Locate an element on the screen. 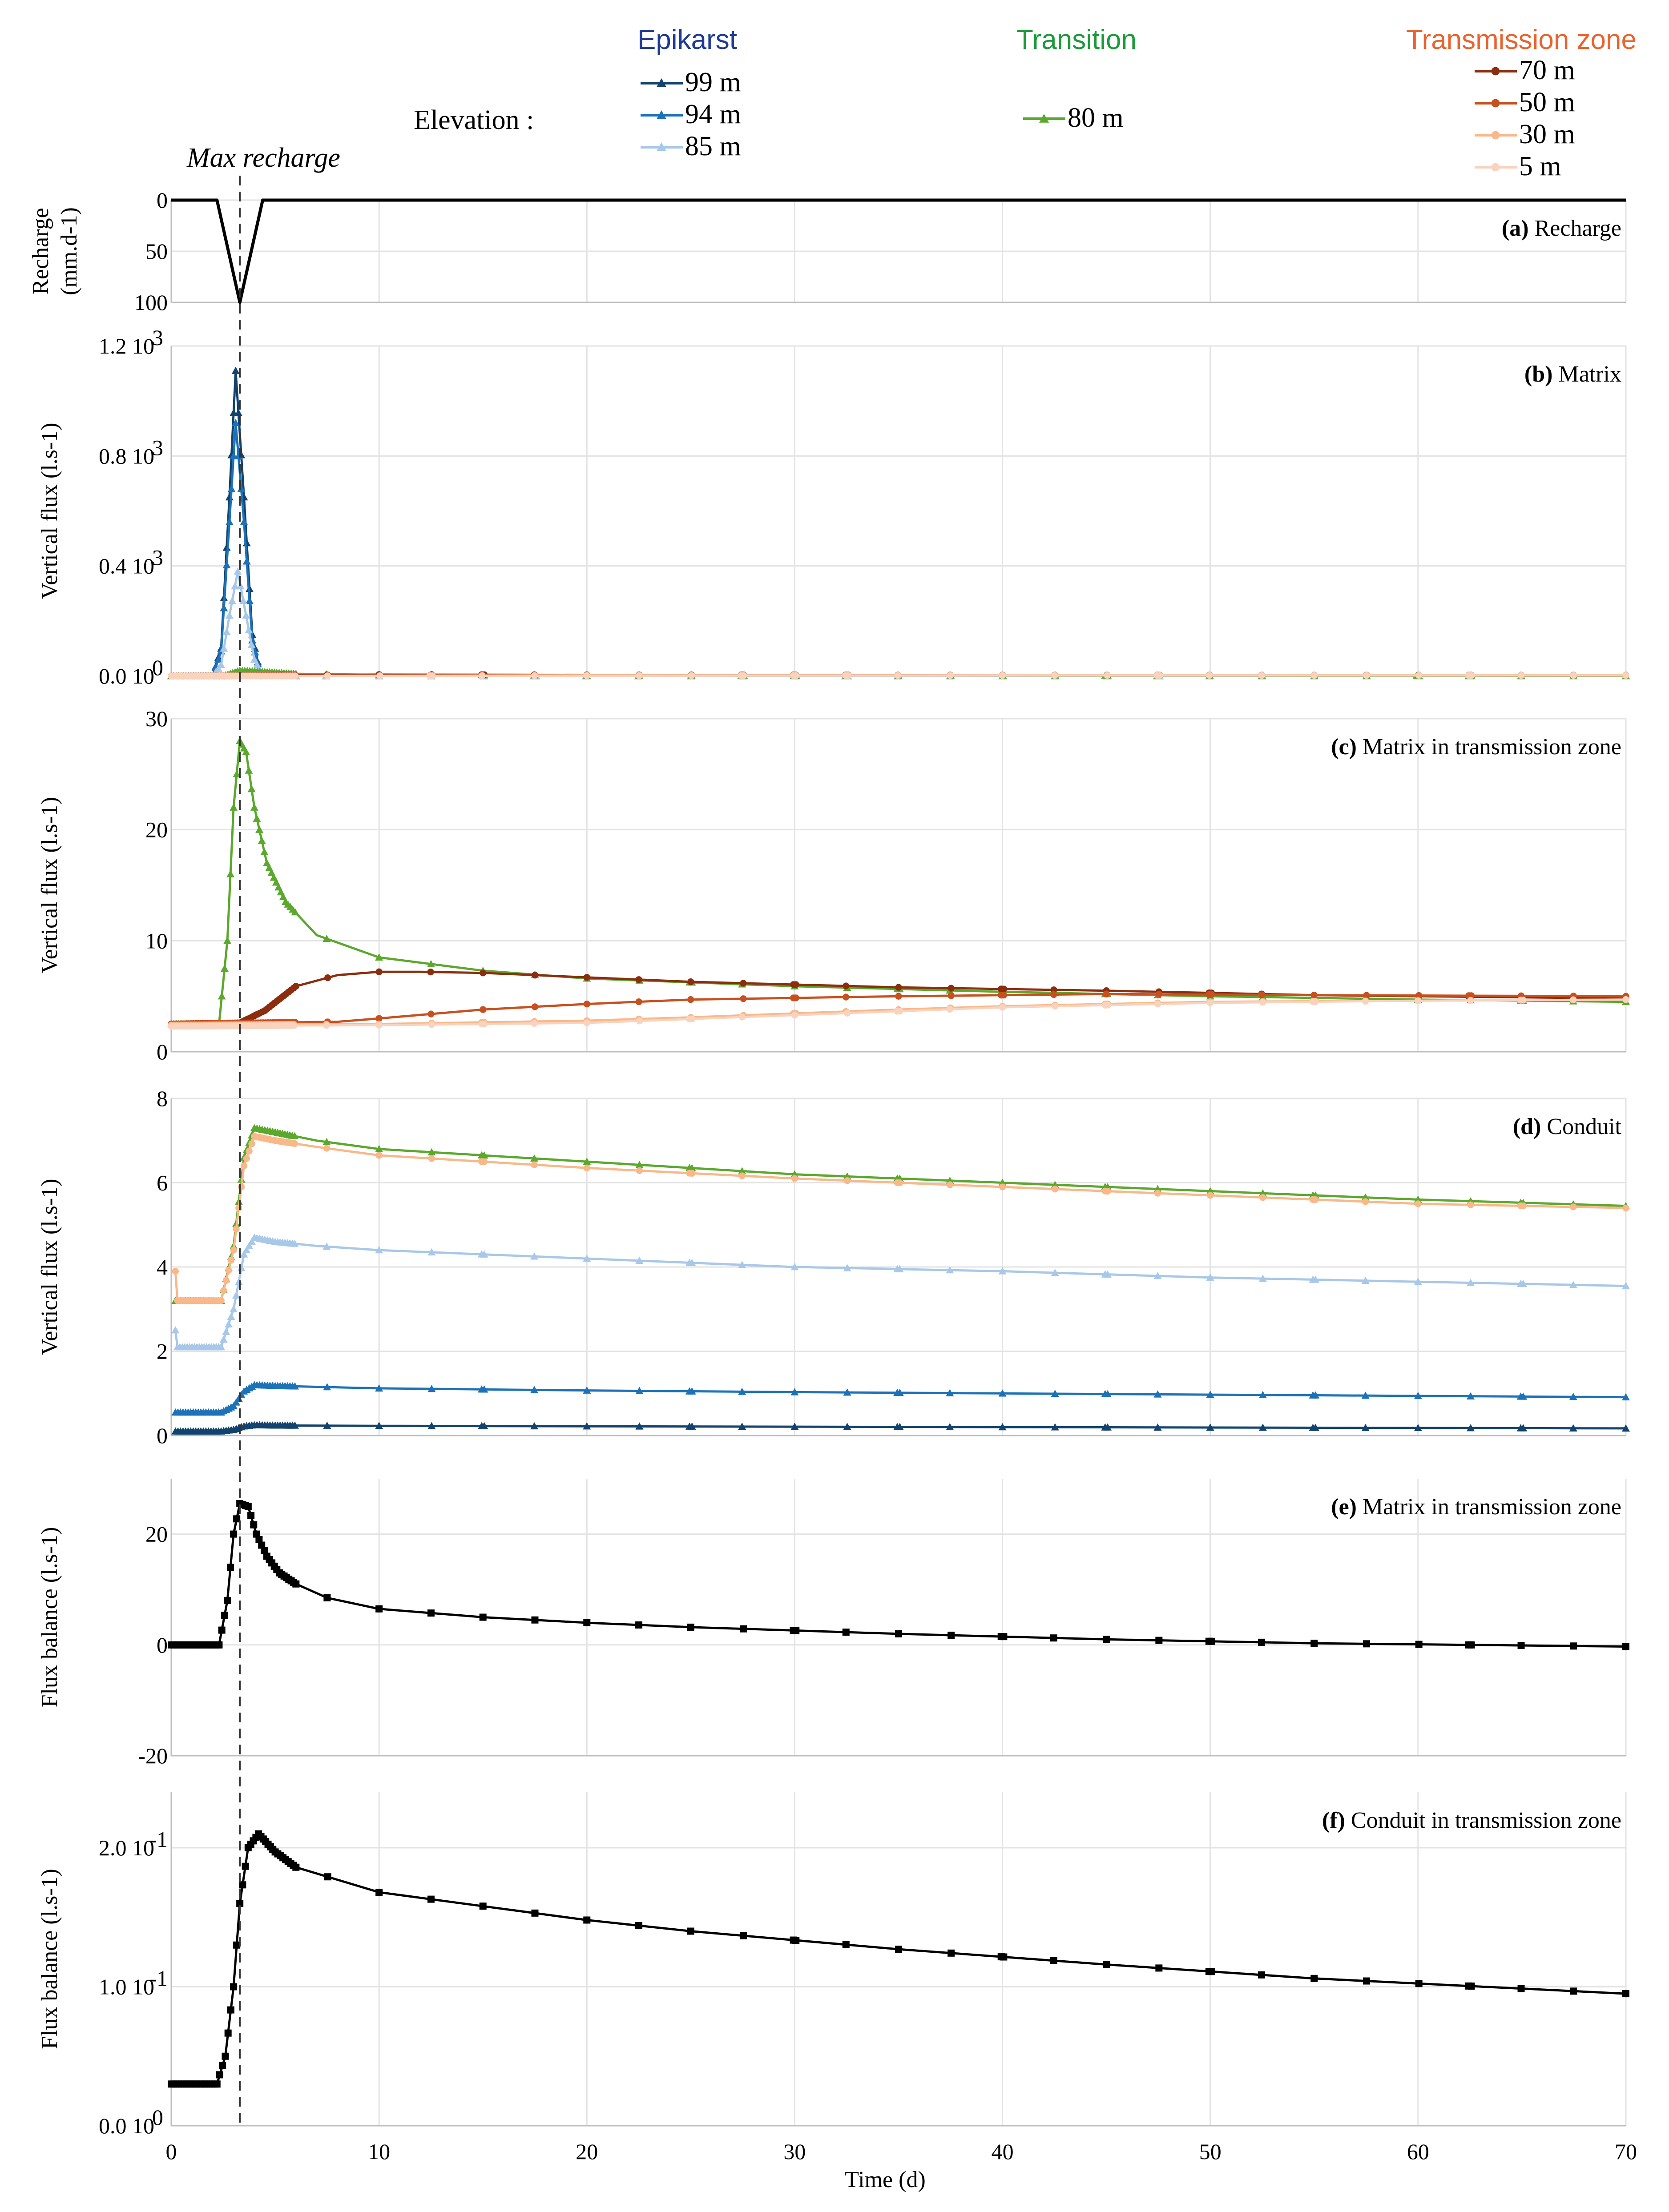 This screenshot has width=1669, height=2212. legend-entry-label: 99 m is located at coordinates (713, 82).